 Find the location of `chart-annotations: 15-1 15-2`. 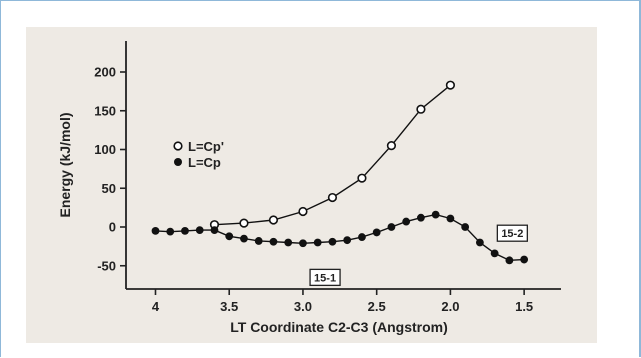

chart-annotations: 15-1 15-2 is located at coordinates (418, 255).